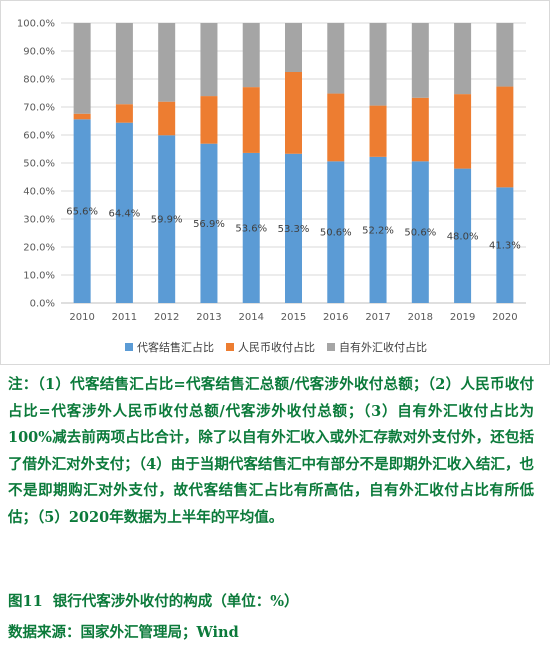 This screenshot has width=550, height=649. Describe the element at coordinates (293, 317) in the screenshot. I see `x-tick-label: 2015` at that location.